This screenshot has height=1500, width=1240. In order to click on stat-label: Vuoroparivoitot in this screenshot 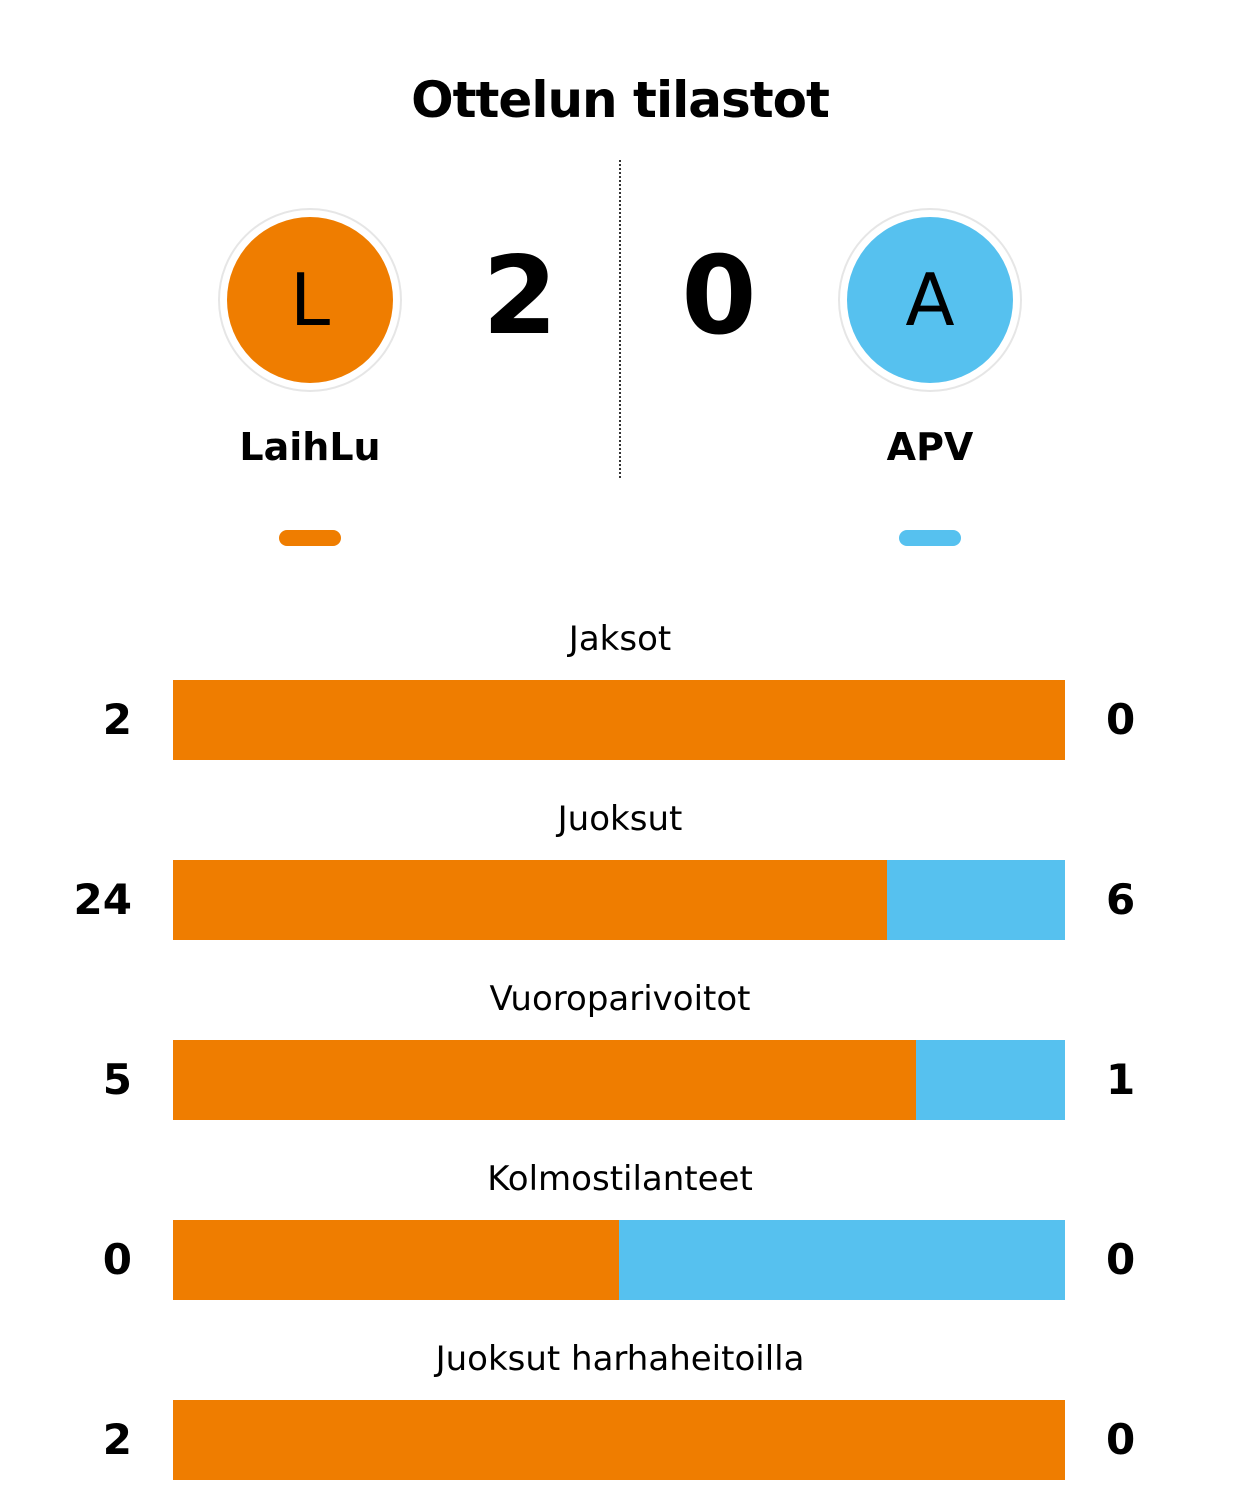, I will do `click(620, 999)`.